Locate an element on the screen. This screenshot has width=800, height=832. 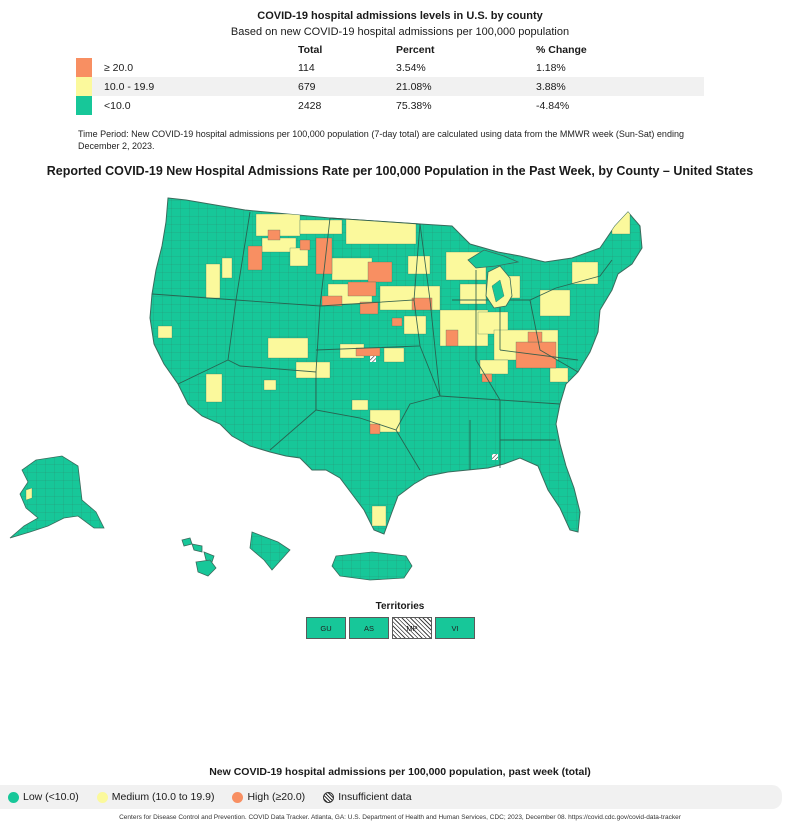
legend-item-high: High (≥20.0) is located at coordinates (268, 797).